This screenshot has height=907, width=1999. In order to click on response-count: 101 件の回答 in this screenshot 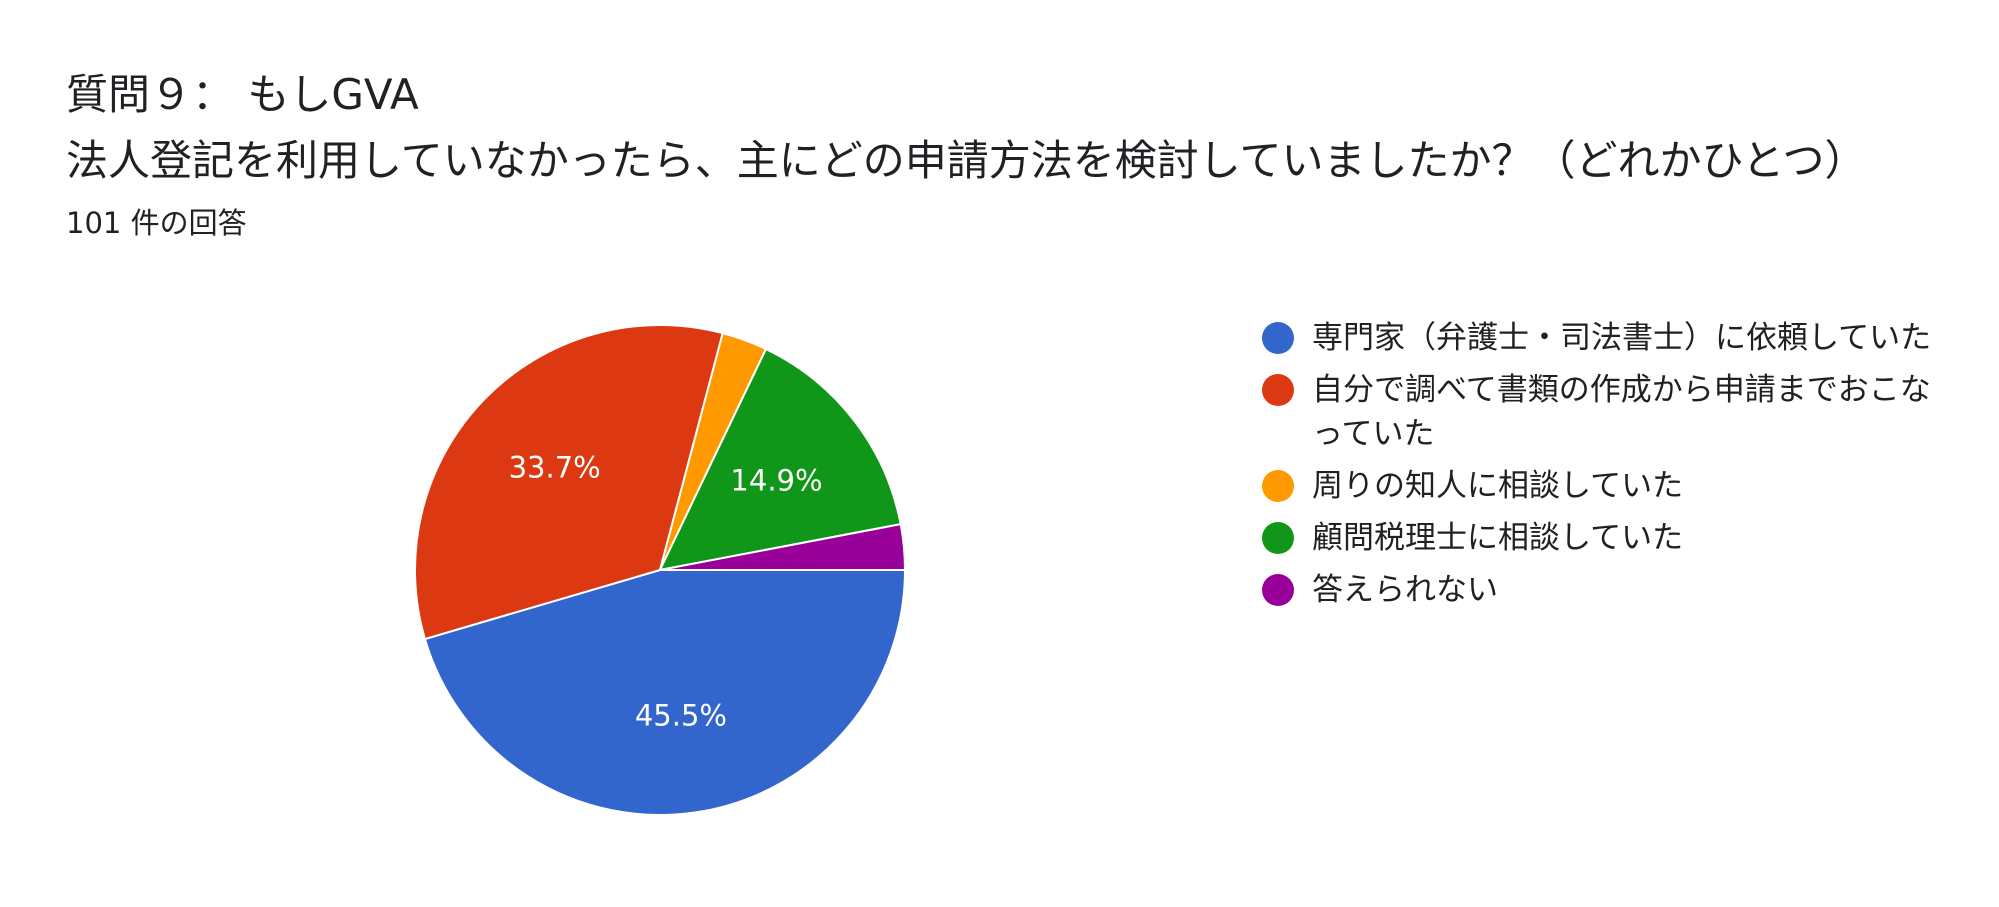, I will do `click(156, 223)`.